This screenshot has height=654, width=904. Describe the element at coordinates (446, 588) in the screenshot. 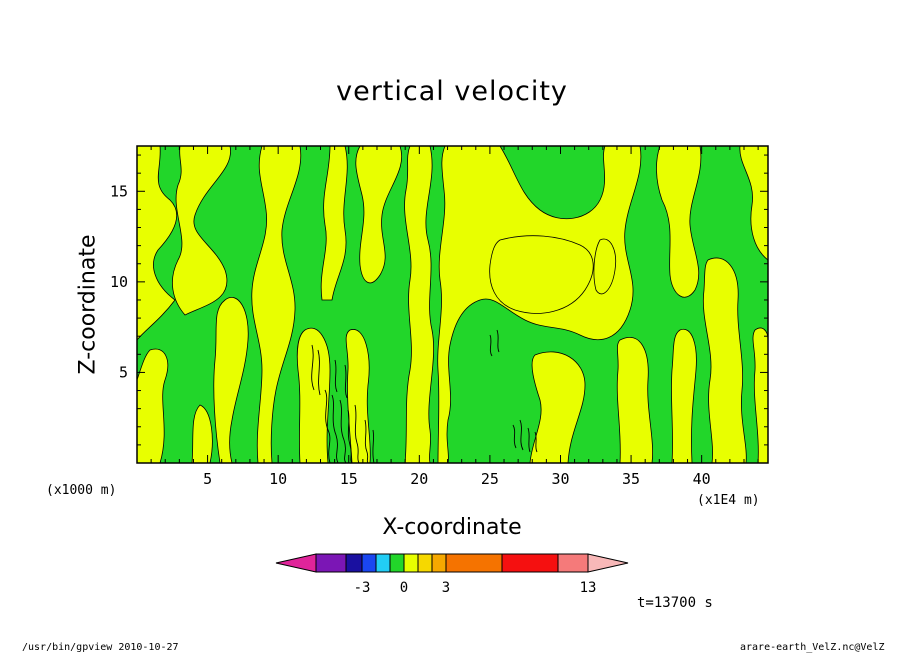

I see `colorbar-tick-label: 3` at that location.